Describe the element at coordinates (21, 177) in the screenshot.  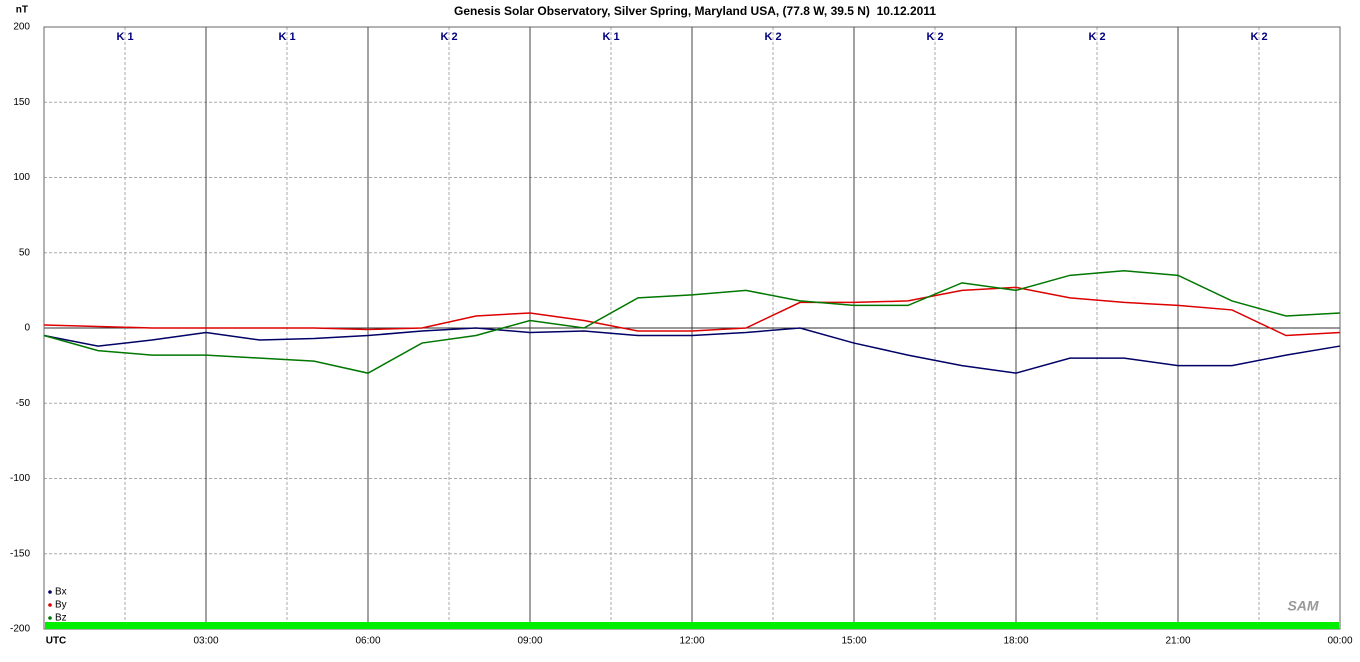
I see `y-tick-label: 100` at that location.